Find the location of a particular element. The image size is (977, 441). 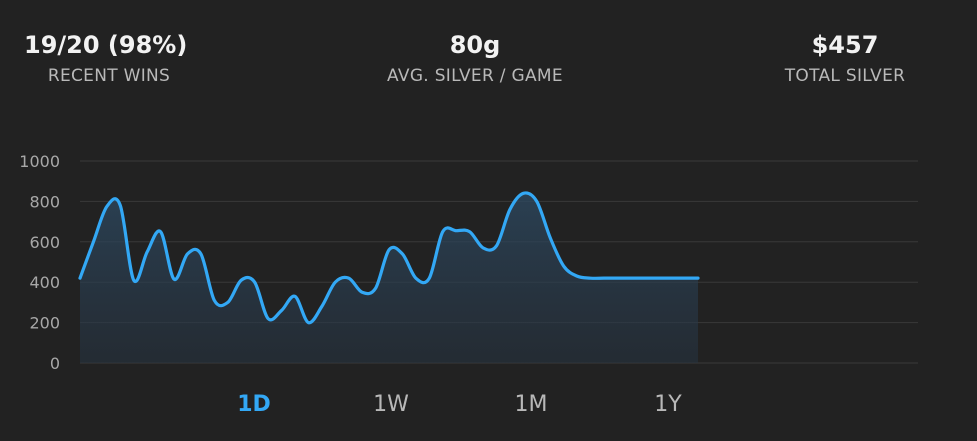

recent-wins-value: 19/20 (98%) is located at coordinates (106, 45).